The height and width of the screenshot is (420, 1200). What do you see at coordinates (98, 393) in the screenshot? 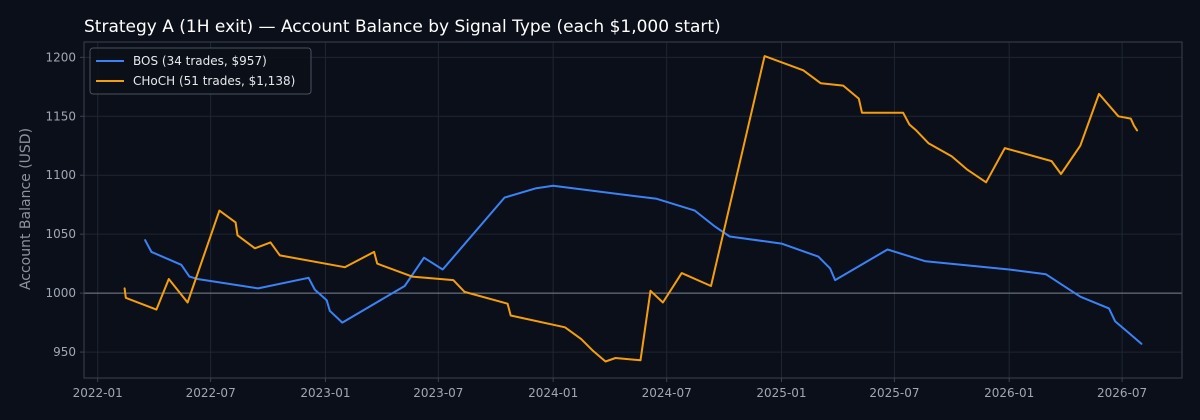
I see `x-tick-label: 2022-01` at bounding box center [98, 393].